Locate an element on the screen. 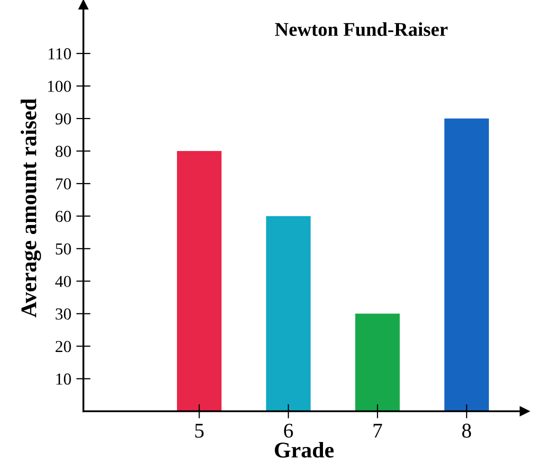 This screenshot has width=538, height=470. x-tick-label: 5 is located at coordinates (199, 431).